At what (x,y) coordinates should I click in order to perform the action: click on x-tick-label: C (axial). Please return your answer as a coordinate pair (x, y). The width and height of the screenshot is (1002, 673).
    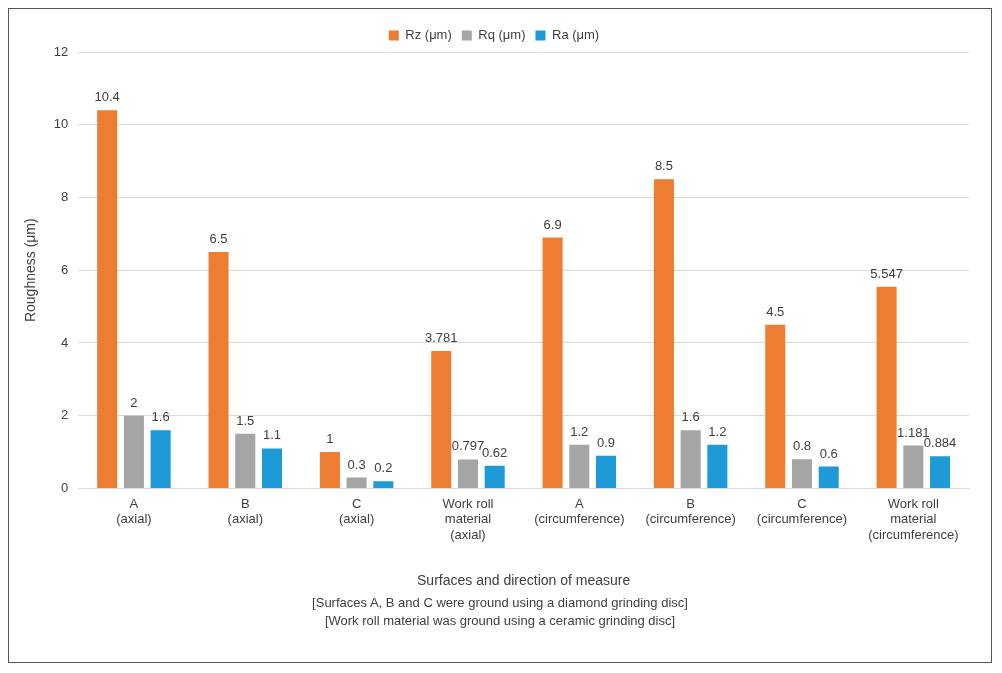
    Looking at the image, I should click on (356, 511).